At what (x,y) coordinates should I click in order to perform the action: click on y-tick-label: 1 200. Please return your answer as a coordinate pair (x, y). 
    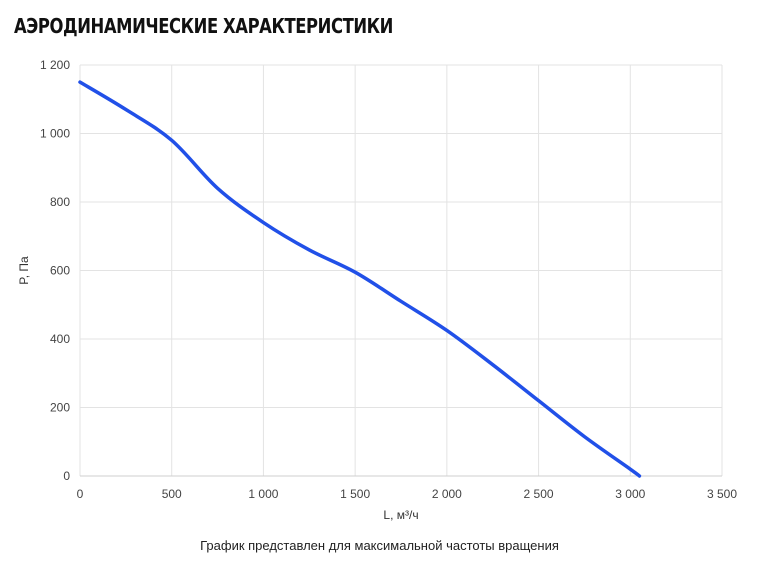
    Looking at the image, I should click on (55, 65).